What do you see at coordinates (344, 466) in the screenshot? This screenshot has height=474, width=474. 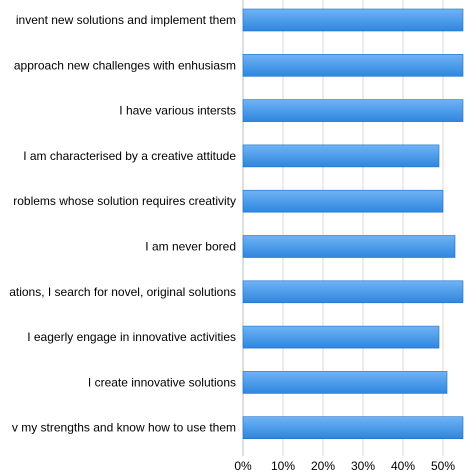 I see `x-axis-ticks: 0% 10% 20% 30% 40% 50%` at bounding box center [344, 466].